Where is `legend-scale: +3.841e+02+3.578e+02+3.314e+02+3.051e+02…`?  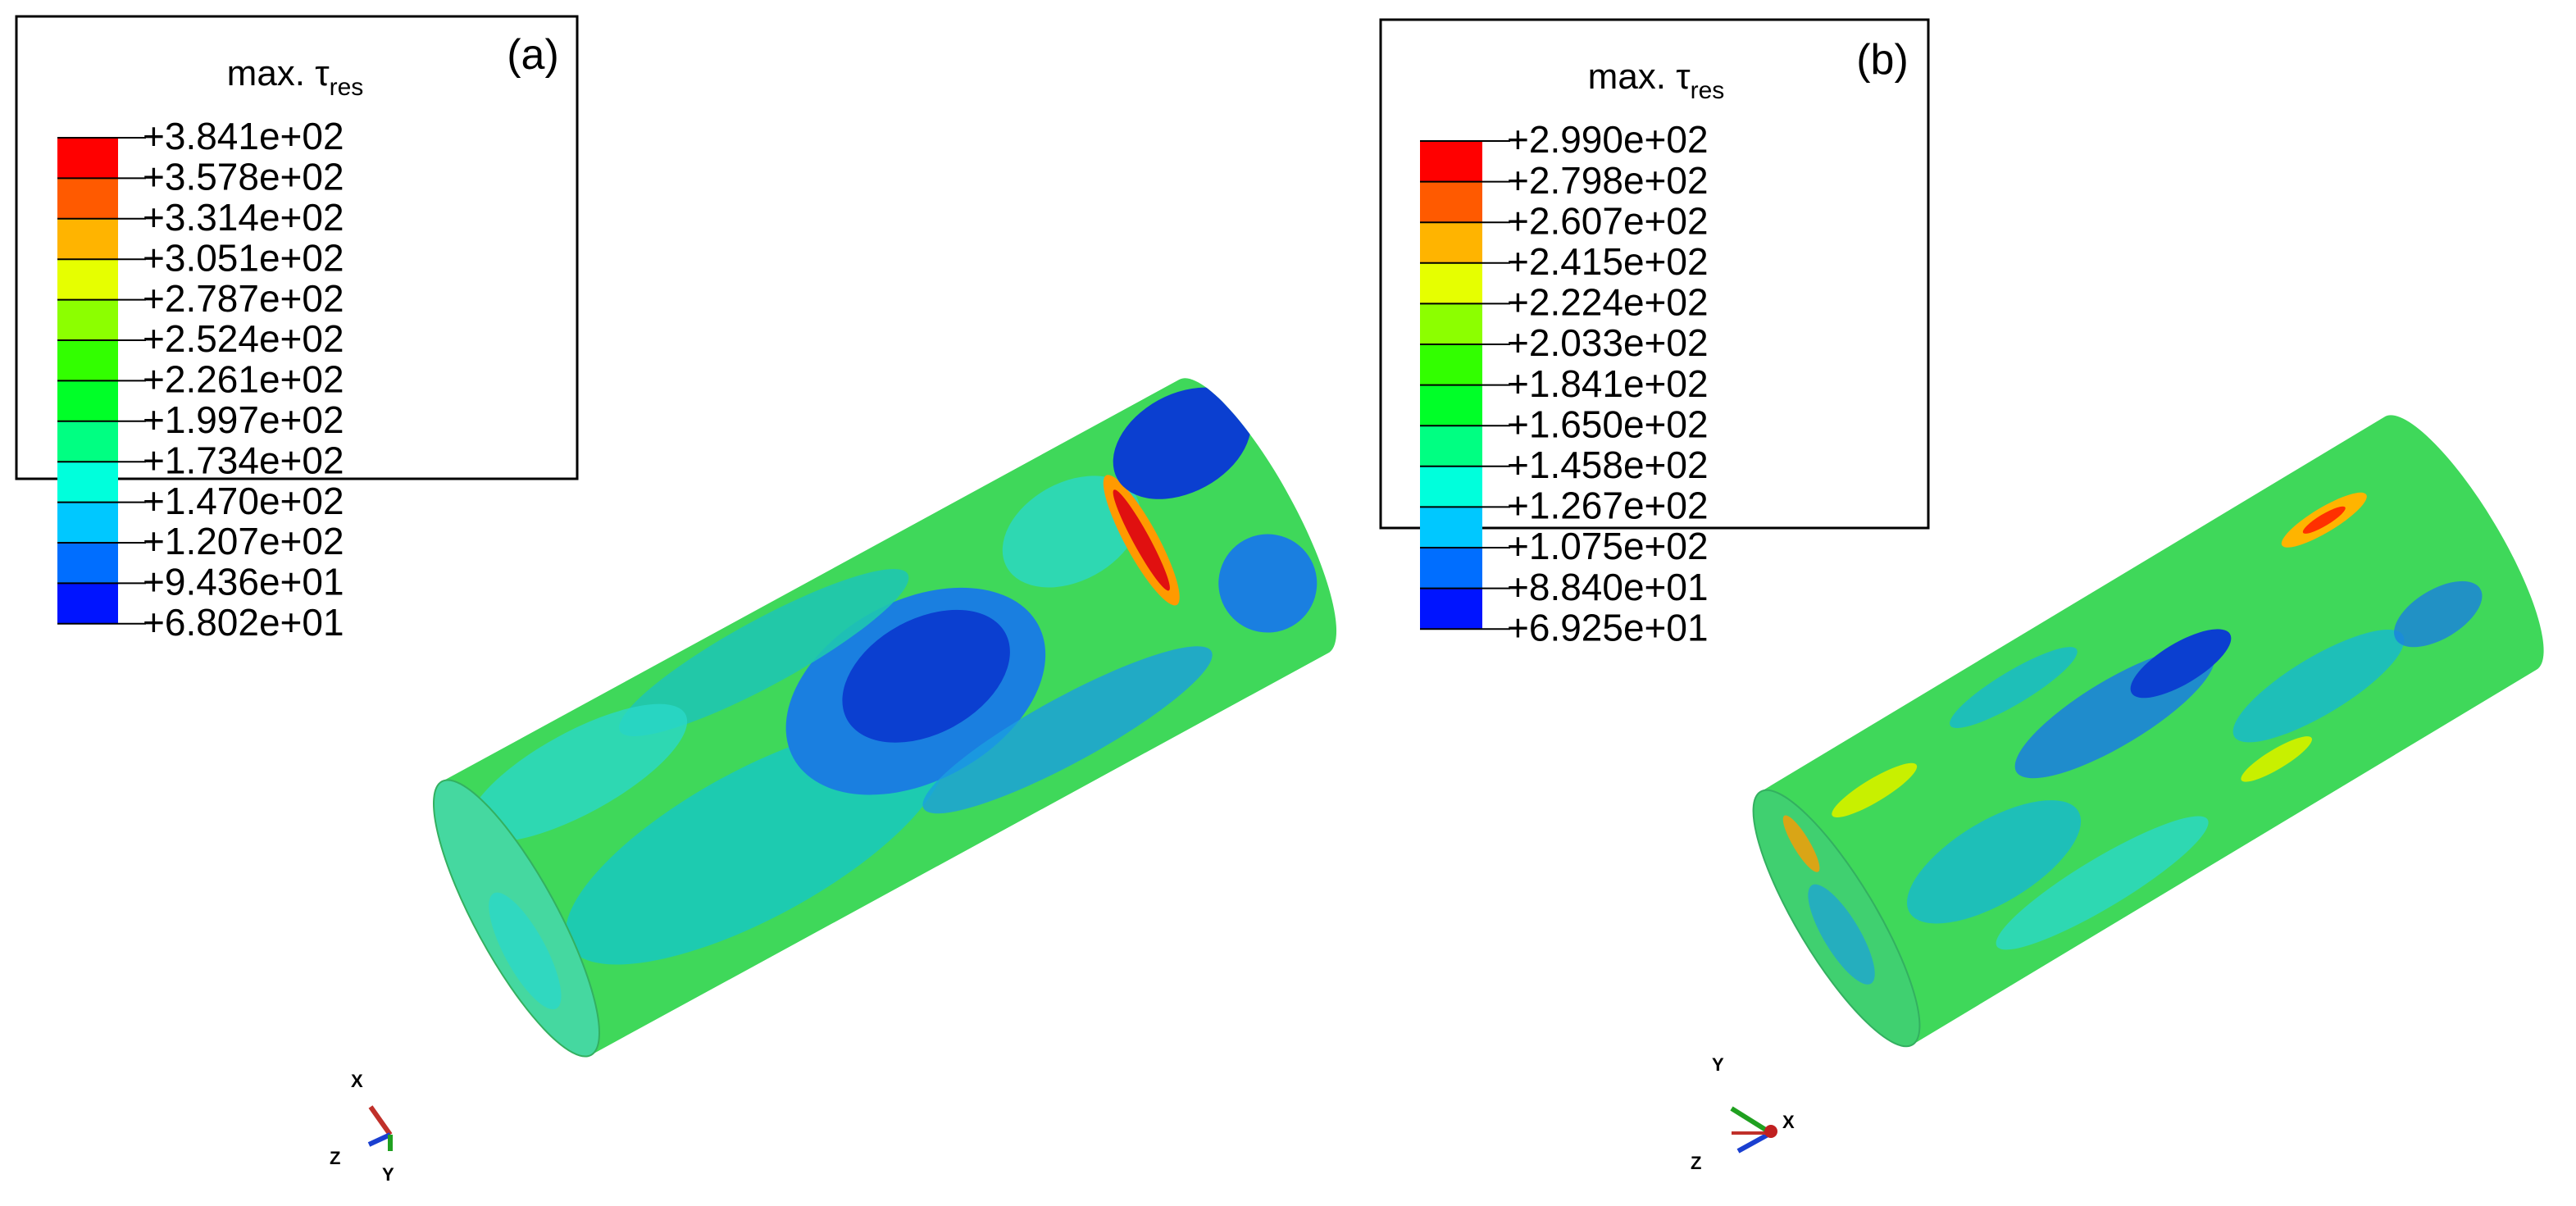 legend-scale: +3.841e+02+3.578e+02+3.314e+02+3.051e+02… is located at coordinates (200, 379).